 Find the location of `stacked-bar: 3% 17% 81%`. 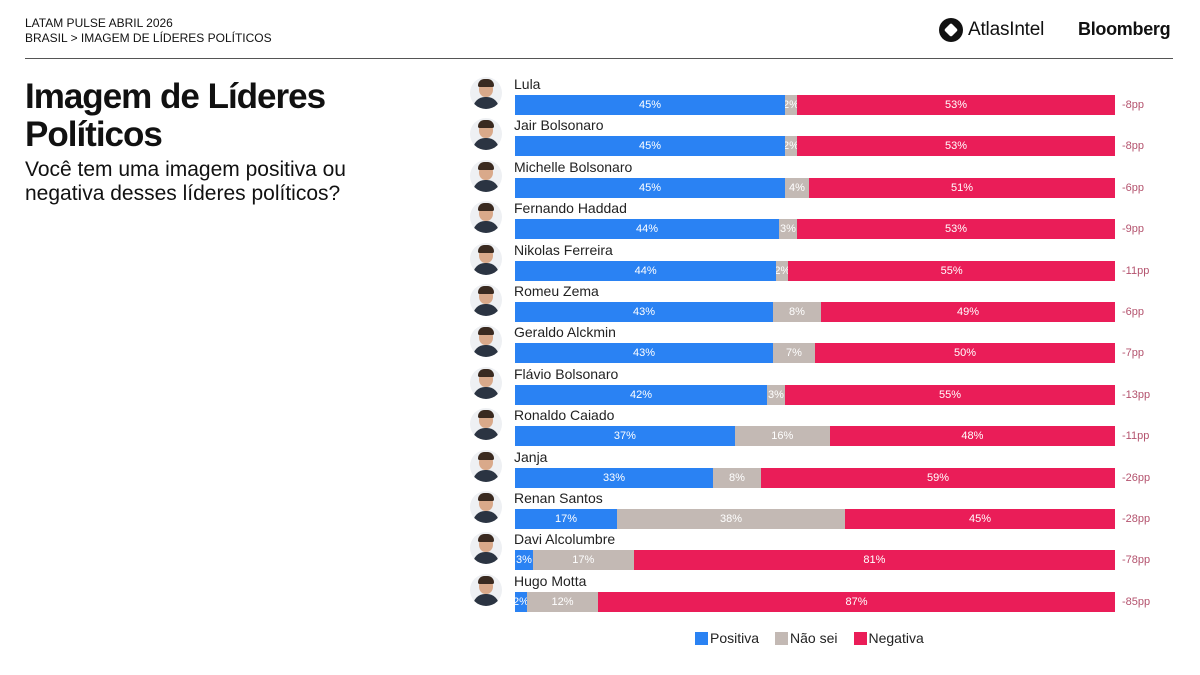

stacked-bar: 3% 17% 81% is located at coordinates (815, 560).